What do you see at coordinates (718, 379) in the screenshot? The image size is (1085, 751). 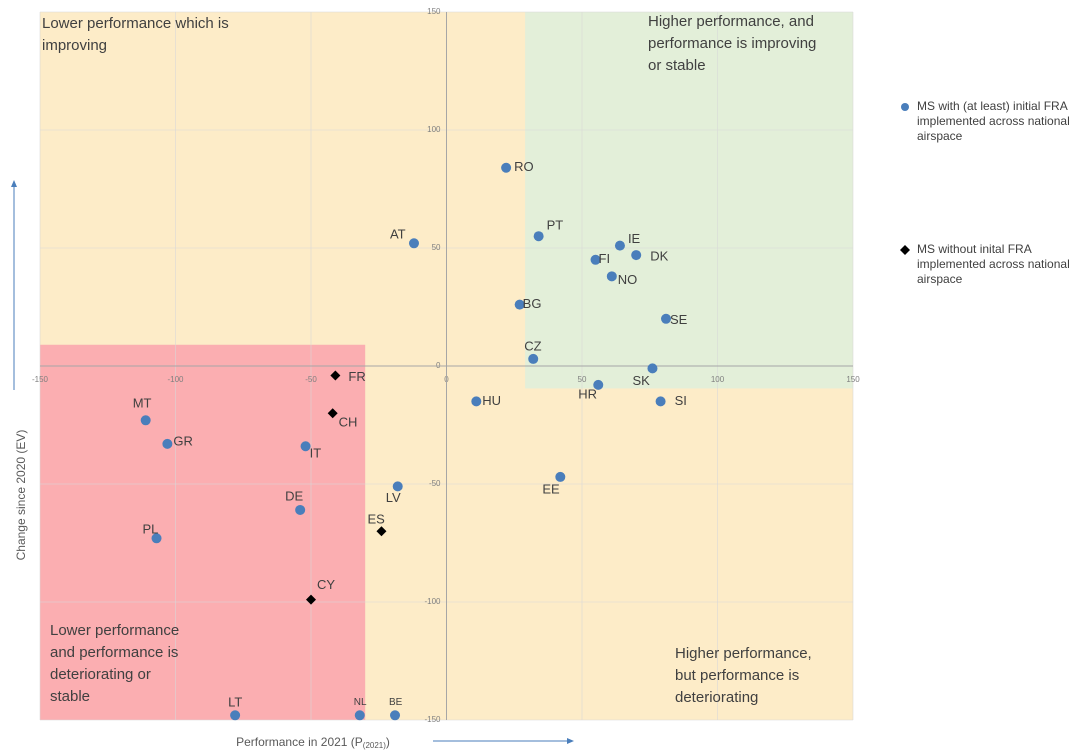 I see `x-tick-label: 100` at bounding box center [718, 379].